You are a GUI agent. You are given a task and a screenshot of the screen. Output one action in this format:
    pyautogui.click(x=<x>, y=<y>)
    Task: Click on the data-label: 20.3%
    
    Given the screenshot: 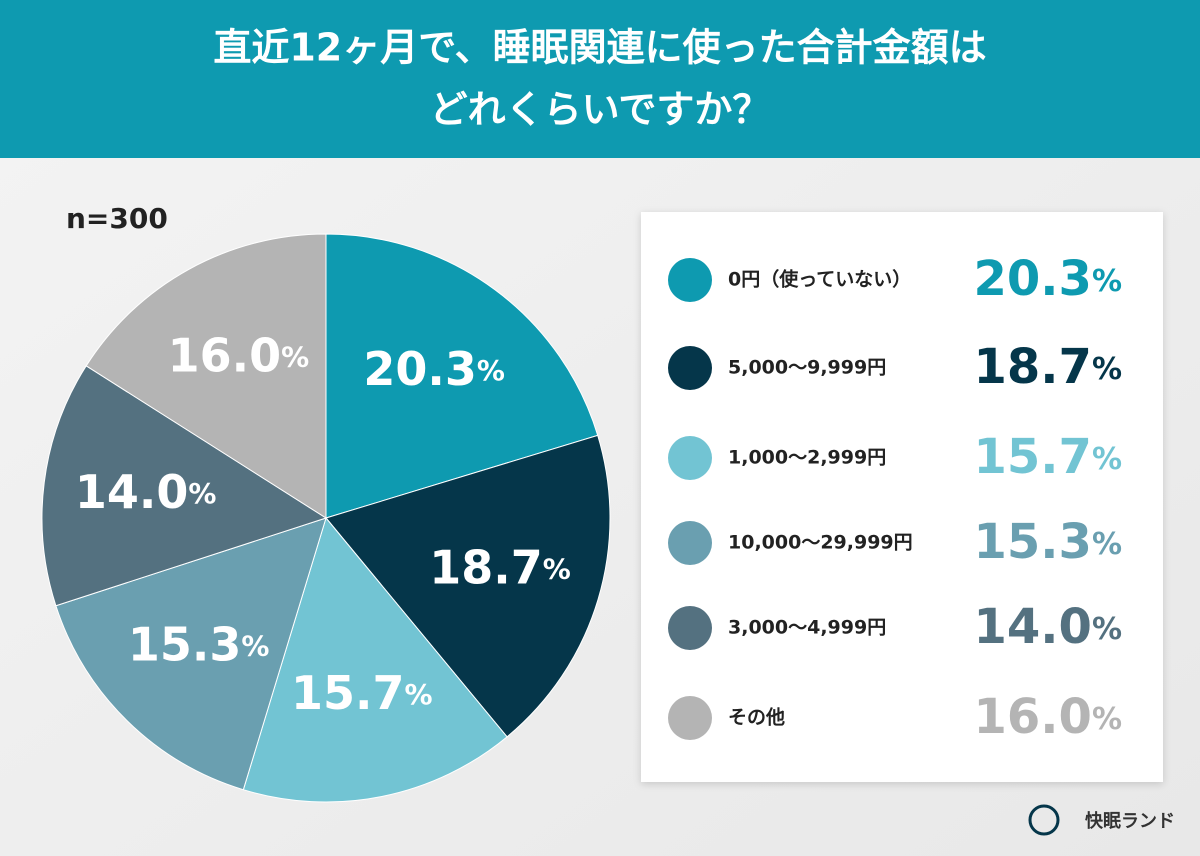 What is the action you would take?
    pyautogui.click(x=434, y=368)
    